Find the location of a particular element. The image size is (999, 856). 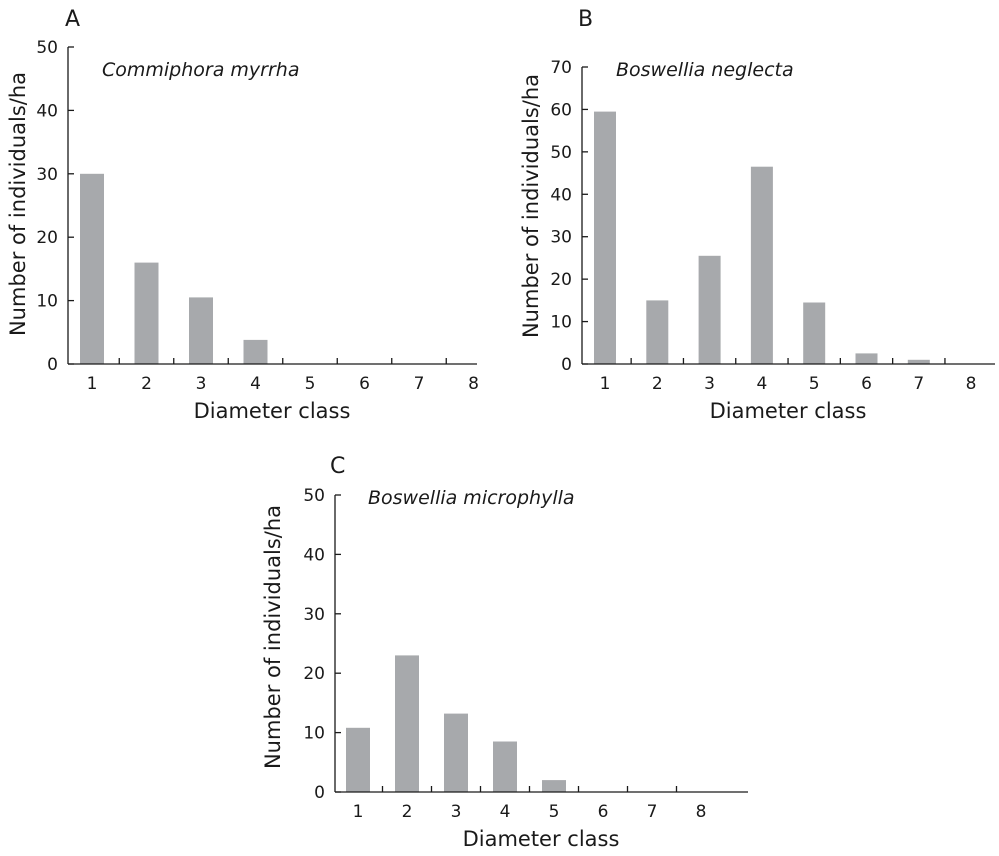

panel-b-x-tick-label-6: 6 is located at coordinates (866, 384).